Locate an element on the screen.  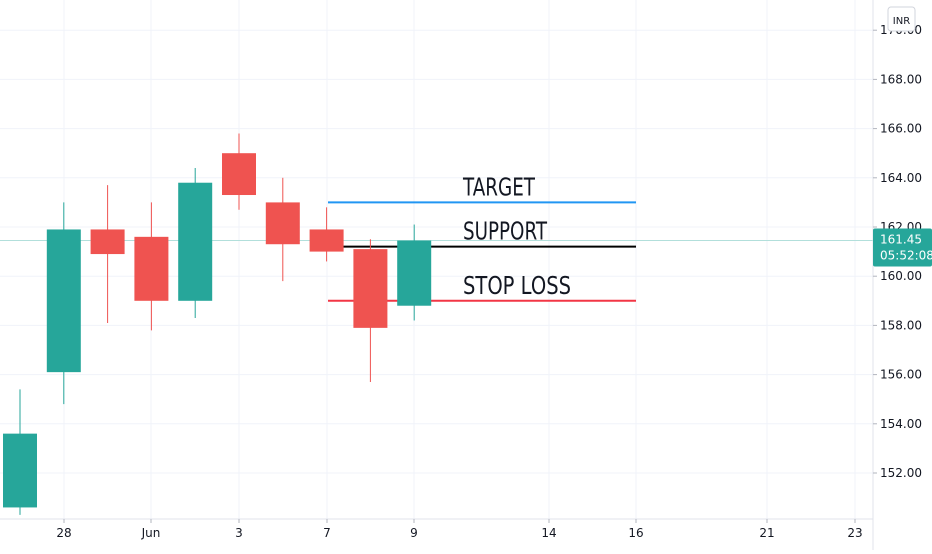
current-price-badge is located at coordinates (902, 247).